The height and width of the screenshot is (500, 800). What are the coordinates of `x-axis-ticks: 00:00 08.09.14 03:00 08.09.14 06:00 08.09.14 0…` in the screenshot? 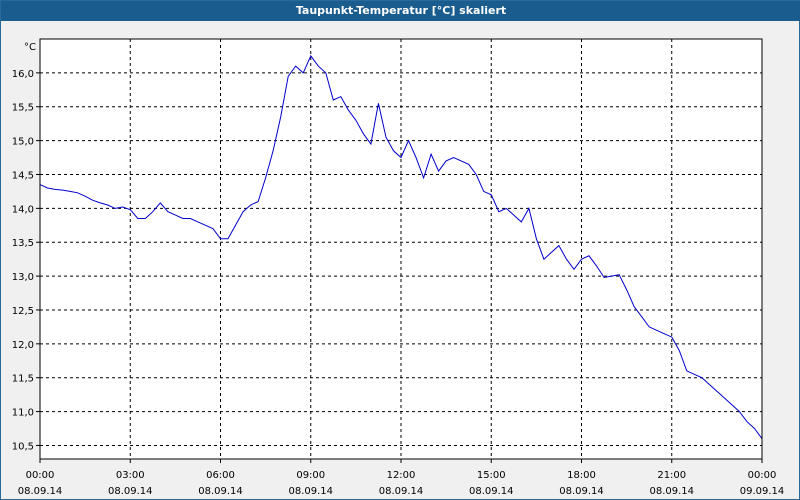 It's located at (401, 478).